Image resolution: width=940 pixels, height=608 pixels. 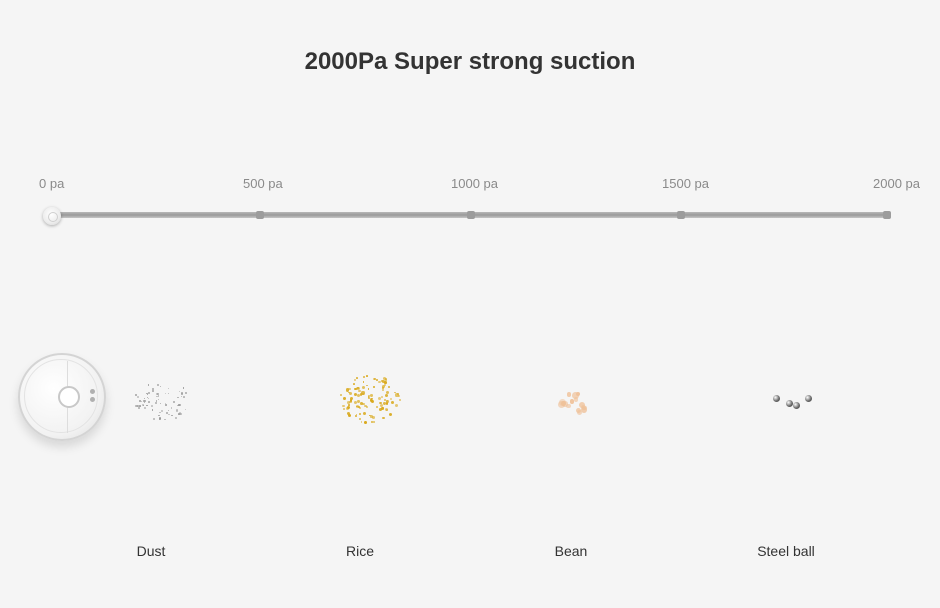 I want to click on tick-label-500: 500 pa, so click(x=263, y=183).